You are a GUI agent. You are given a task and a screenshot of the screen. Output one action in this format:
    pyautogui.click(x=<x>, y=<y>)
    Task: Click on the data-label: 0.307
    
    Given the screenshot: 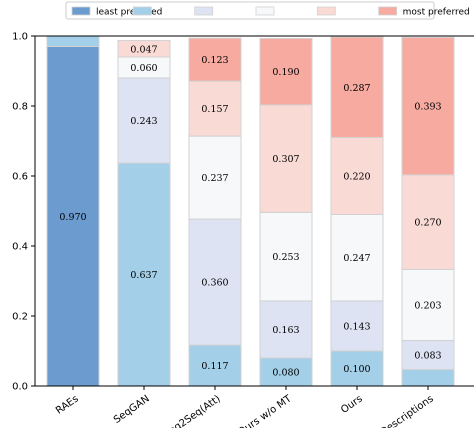 What is the action you would take?
    pyautogui.click(x=285, y=159)
    